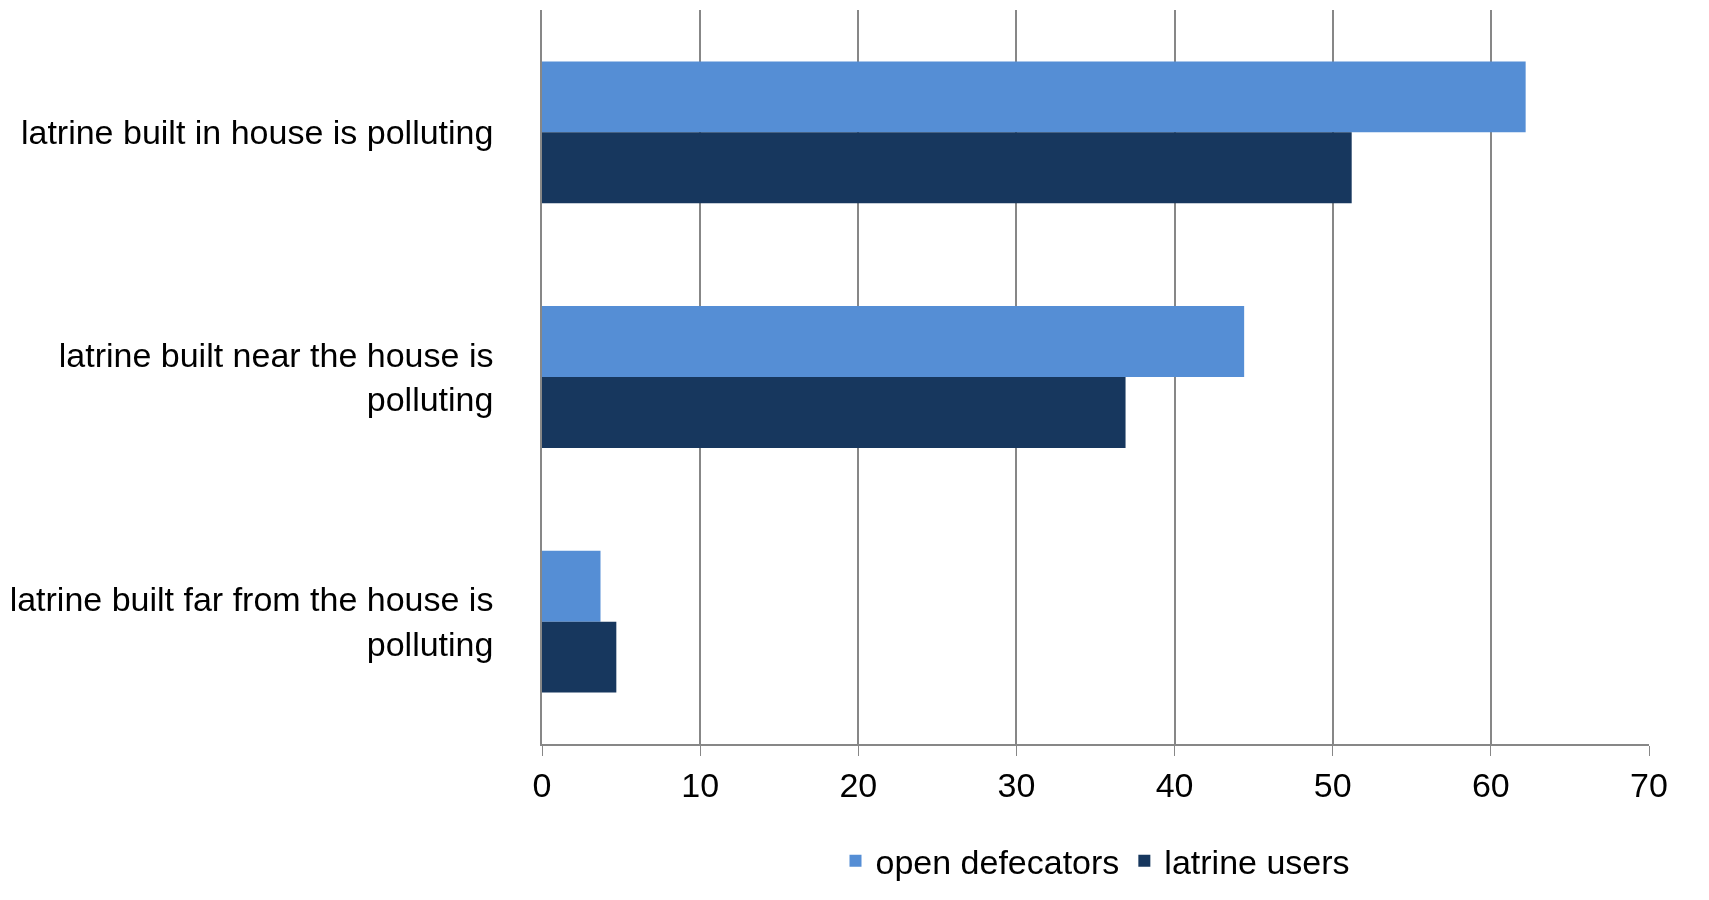  Describe the element at coordinates (1332, 784) in the screenshot. I see `x-tick-label: 50` at that location.